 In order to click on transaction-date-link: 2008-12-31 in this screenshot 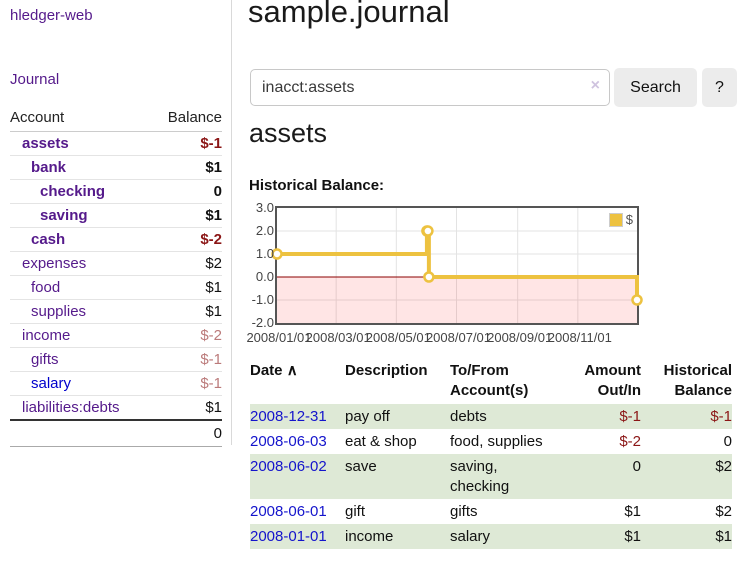, I will do `click(288, 416)`.